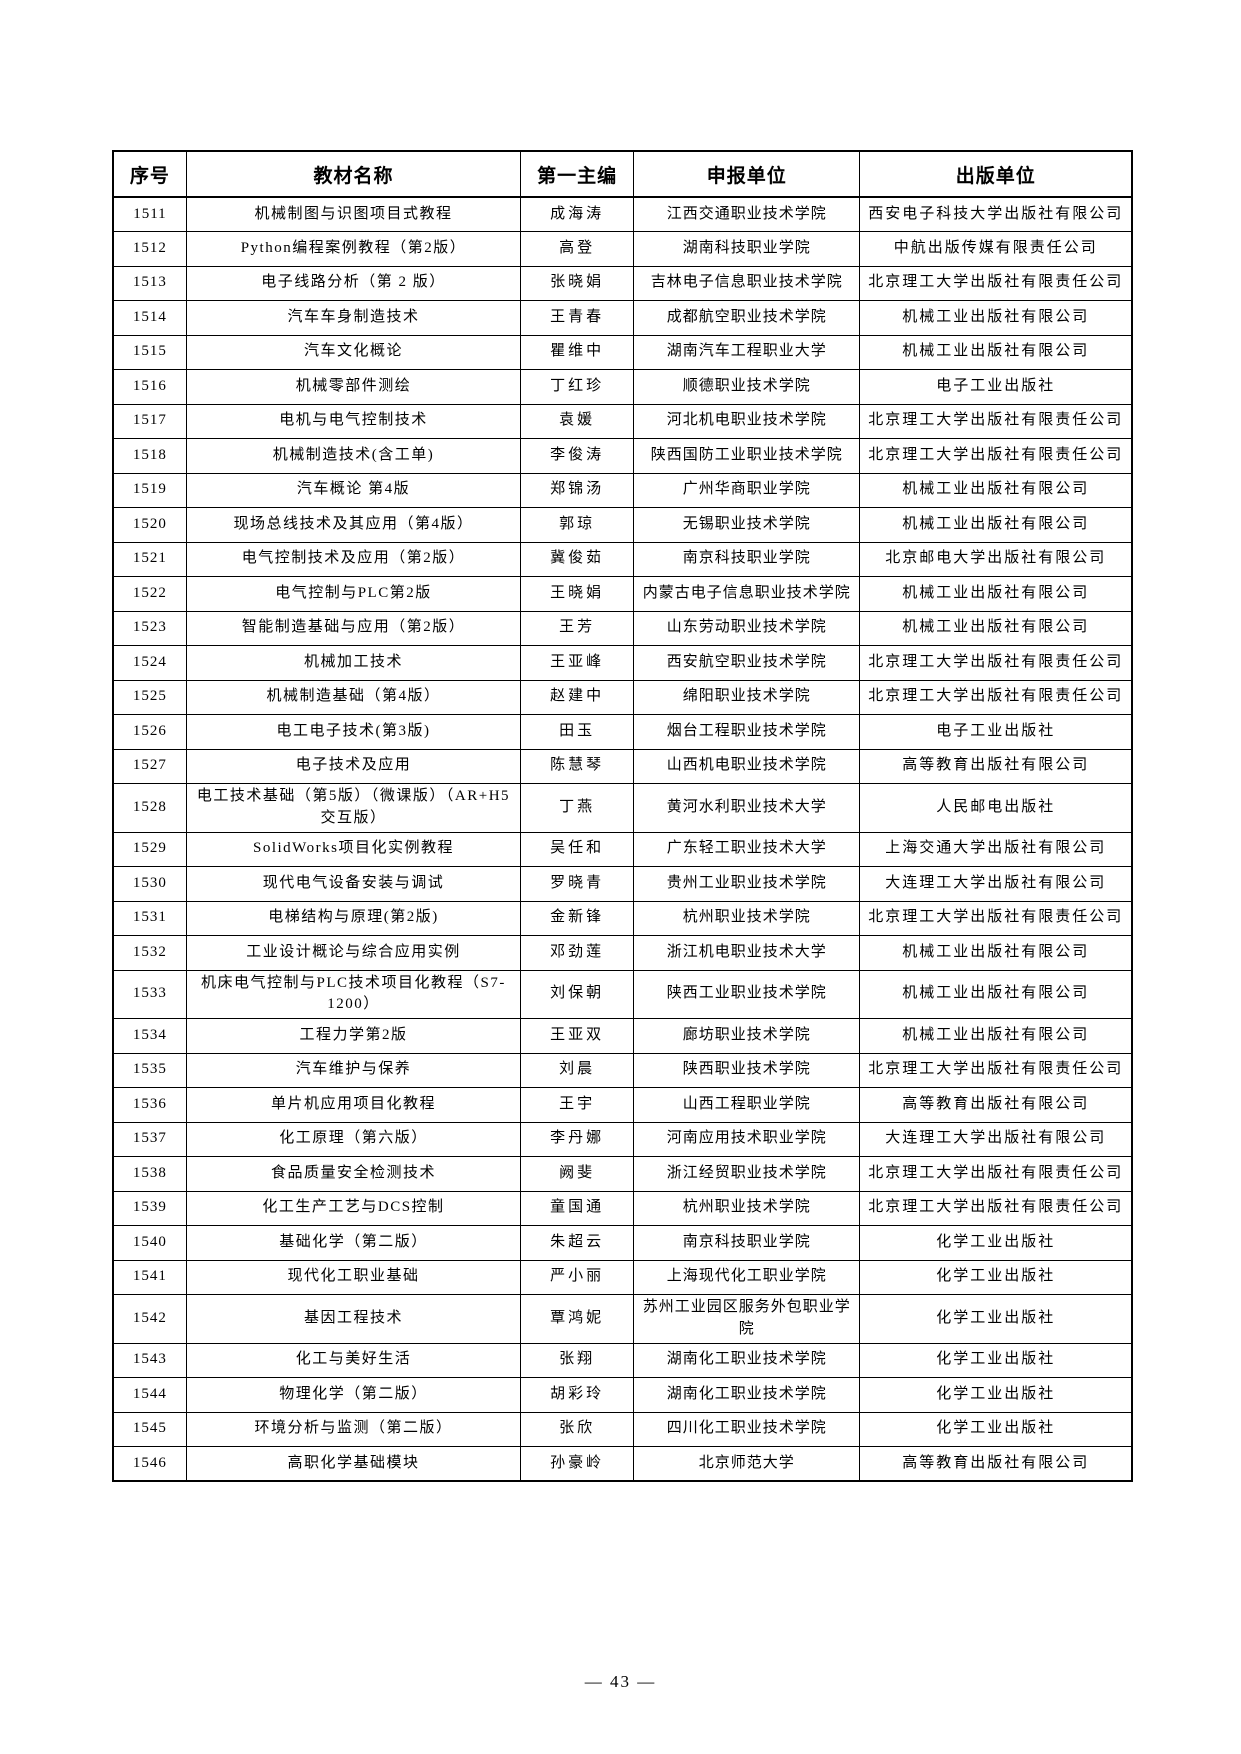 Image resolution: width=1241 pixels, height=1754 pixels. Describe the element at coordinates (577, 559) in the screenshot. I see `first-chief-editor-cell: 冀俊茹` at that location.